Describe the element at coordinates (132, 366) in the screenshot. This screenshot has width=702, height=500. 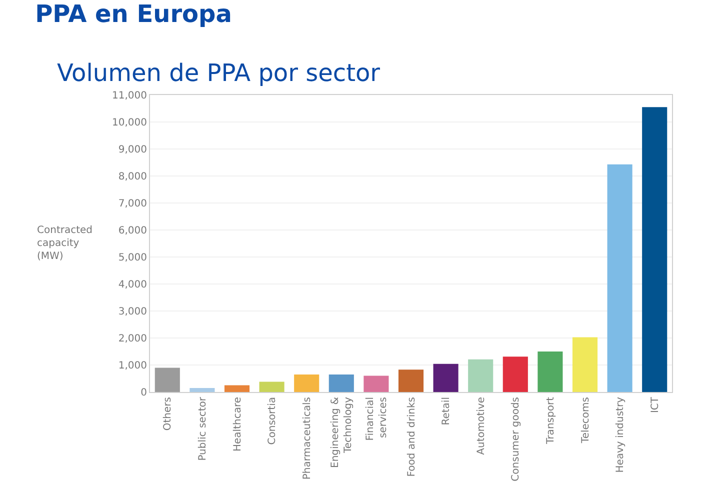
I see `y-tick-label: 1,000` at that location.